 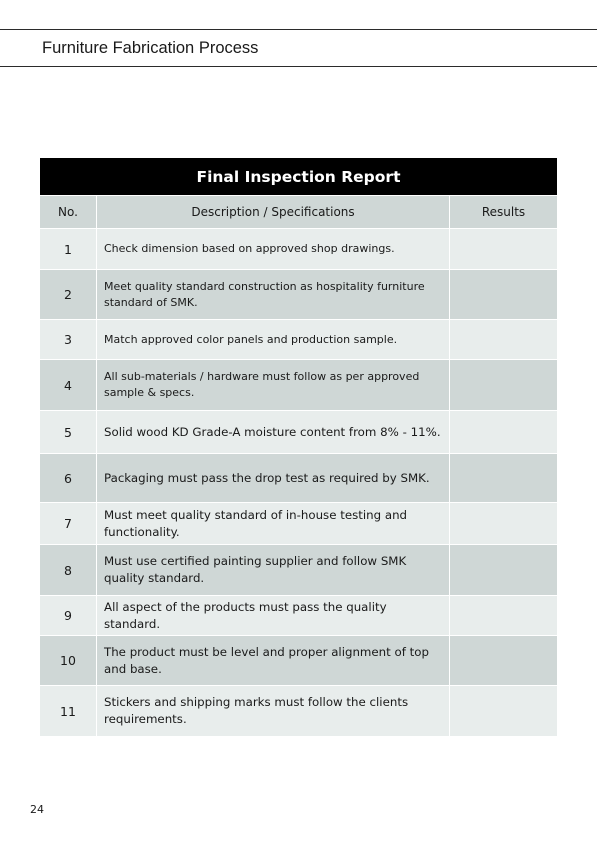 I want to click on row-number: 8, so click(x=68, y=570).